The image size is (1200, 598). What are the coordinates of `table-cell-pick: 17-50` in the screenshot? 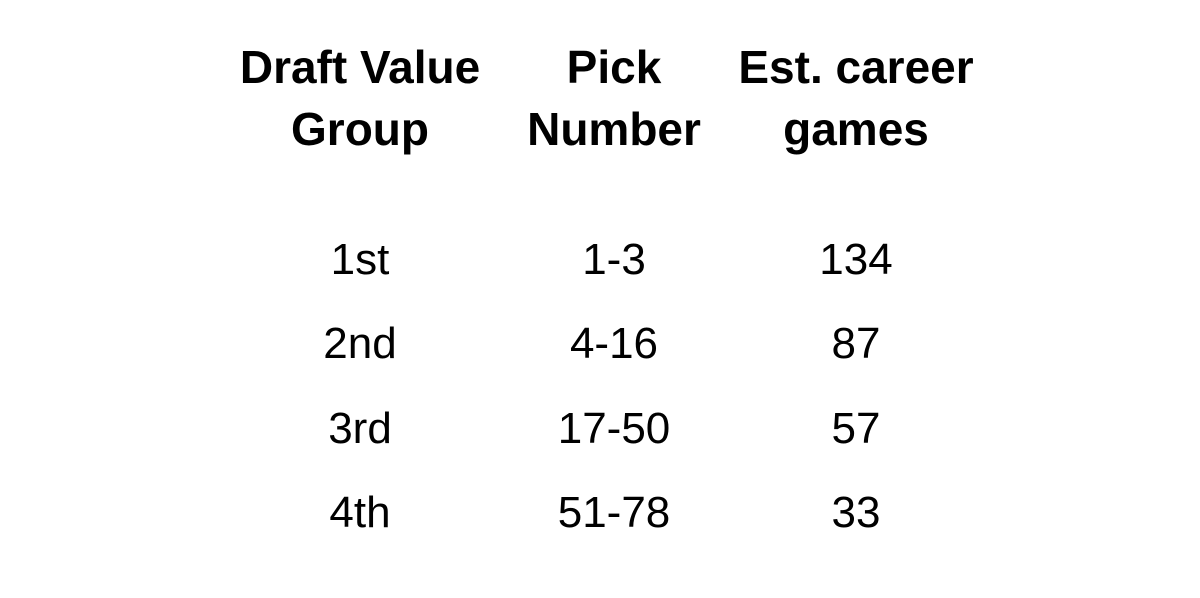 It's located at (614, 428).